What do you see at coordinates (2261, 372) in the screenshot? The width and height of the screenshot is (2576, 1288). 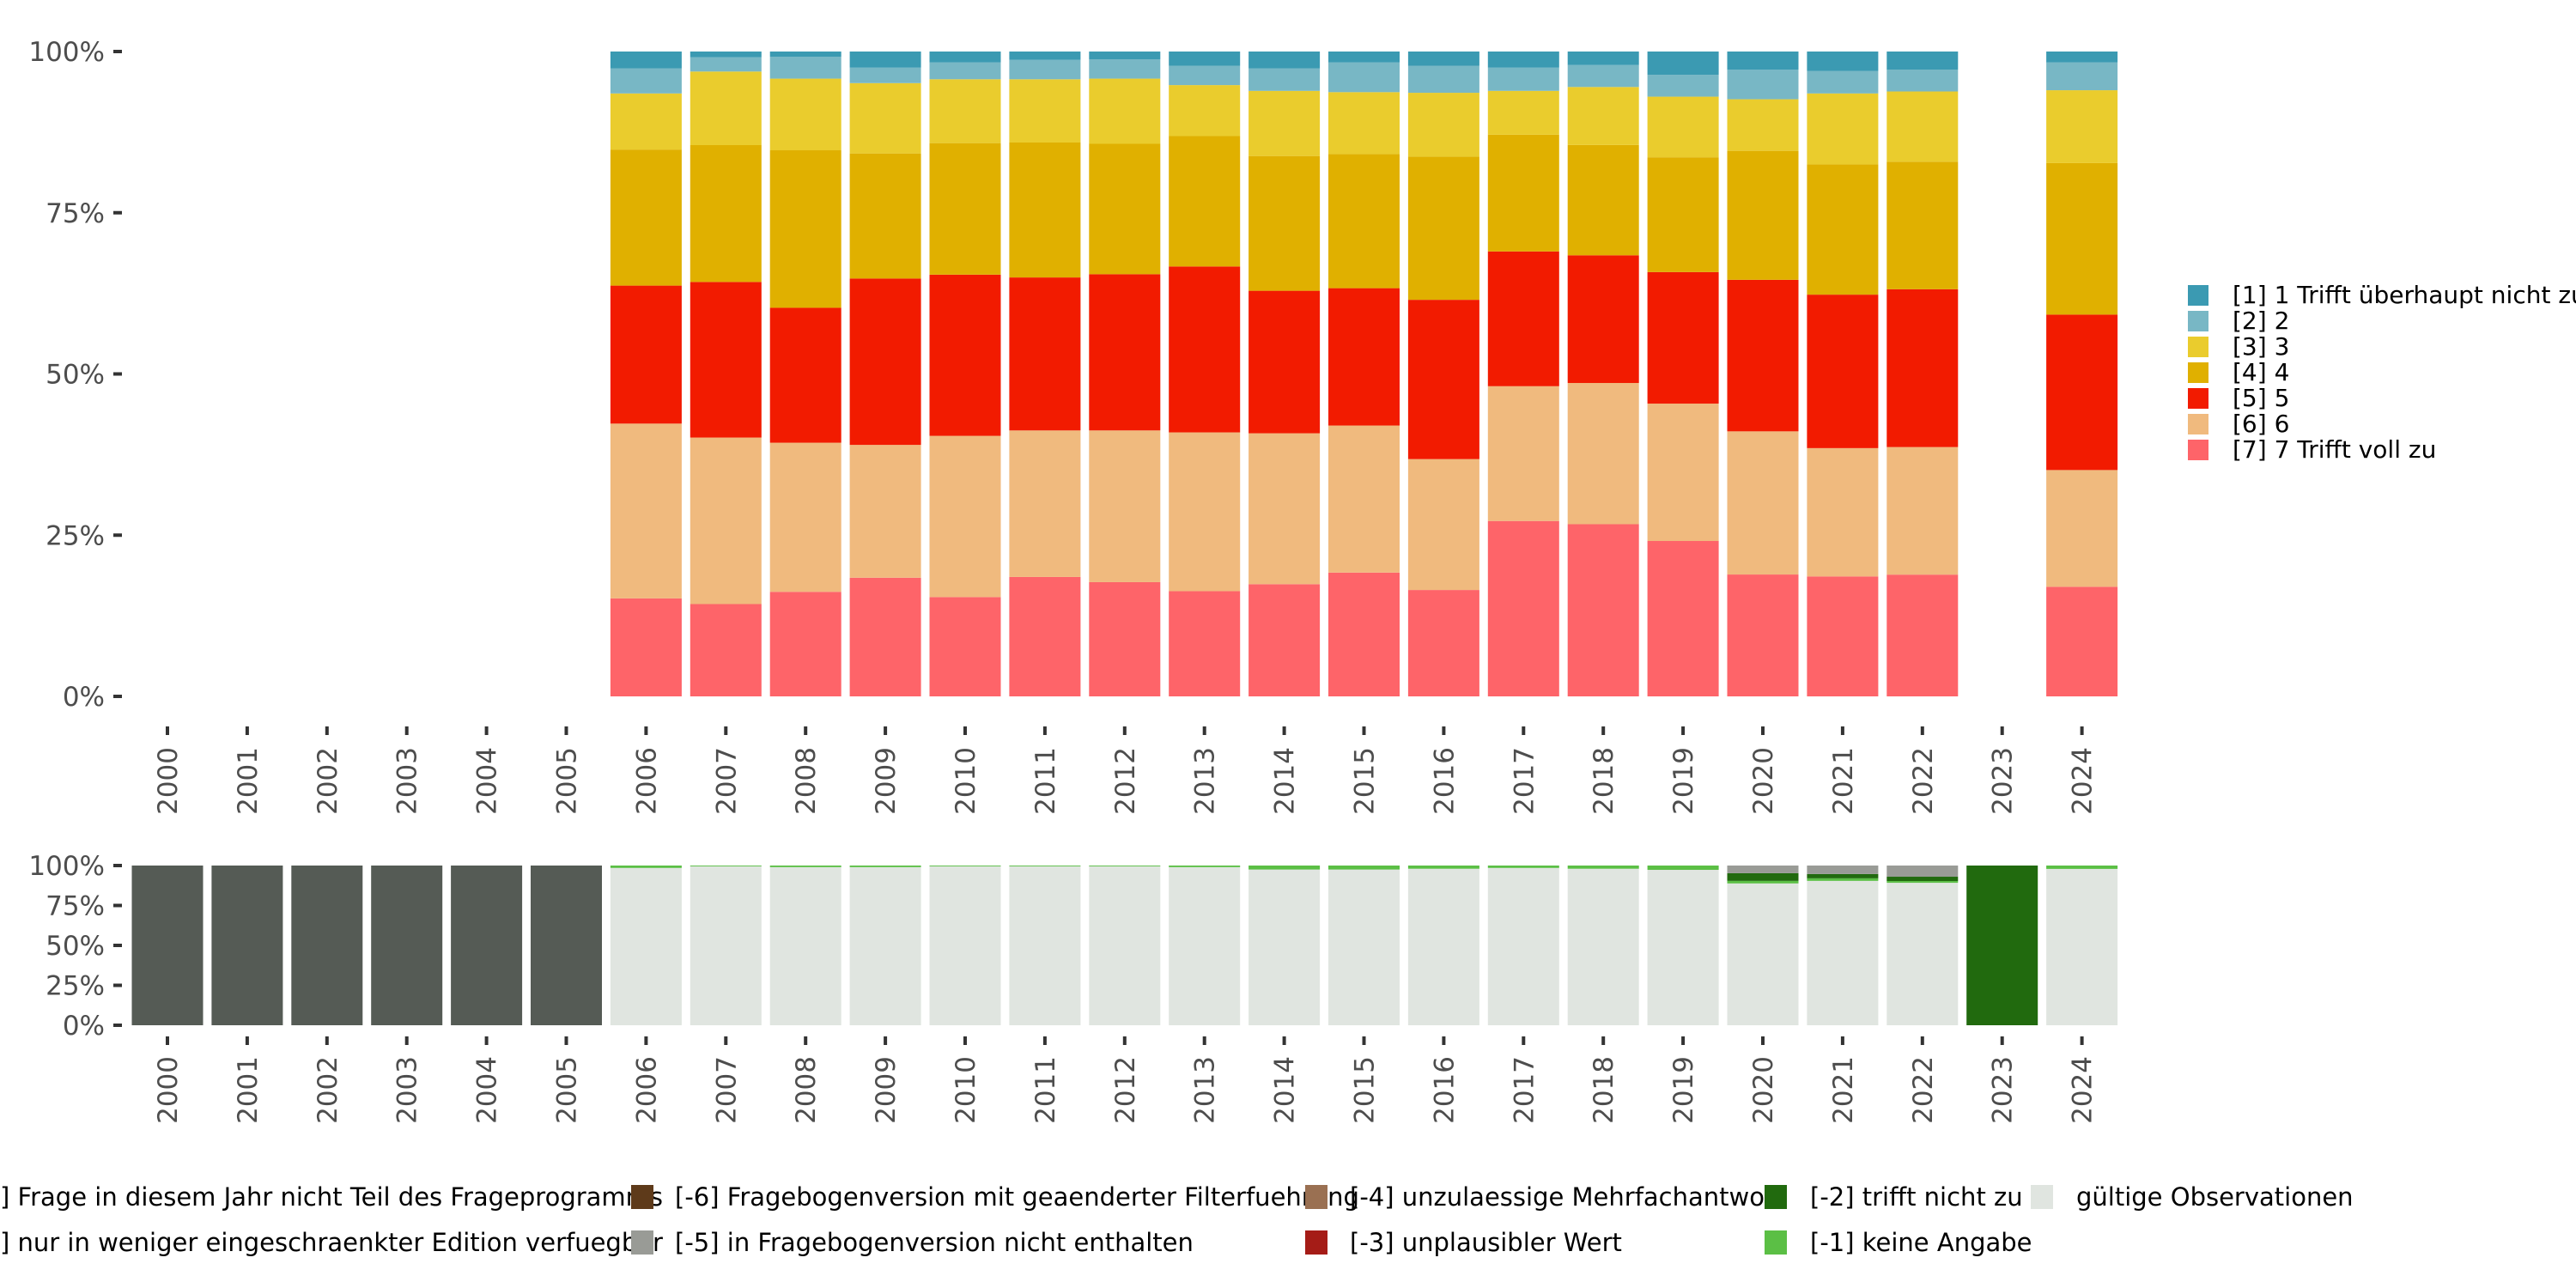 I see `legend-label: [4] 4` at bounding box center [2261, 372].